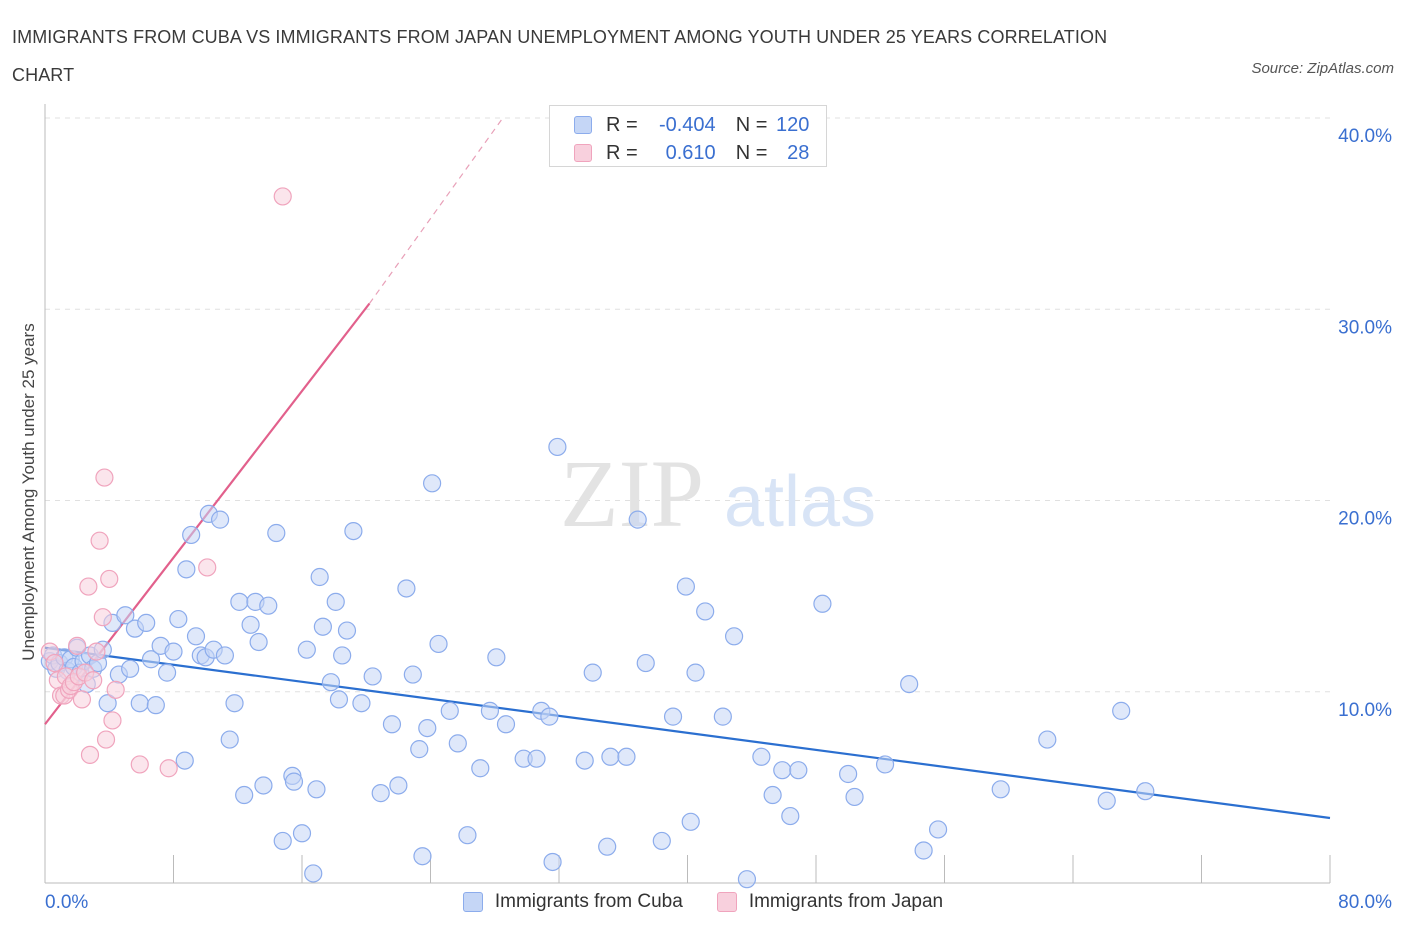 This screenshot has height=930, width=1406. Describe the element at coordinates (472, 902) in the screenshot. I see `cuba-legend-swatch` at that location.